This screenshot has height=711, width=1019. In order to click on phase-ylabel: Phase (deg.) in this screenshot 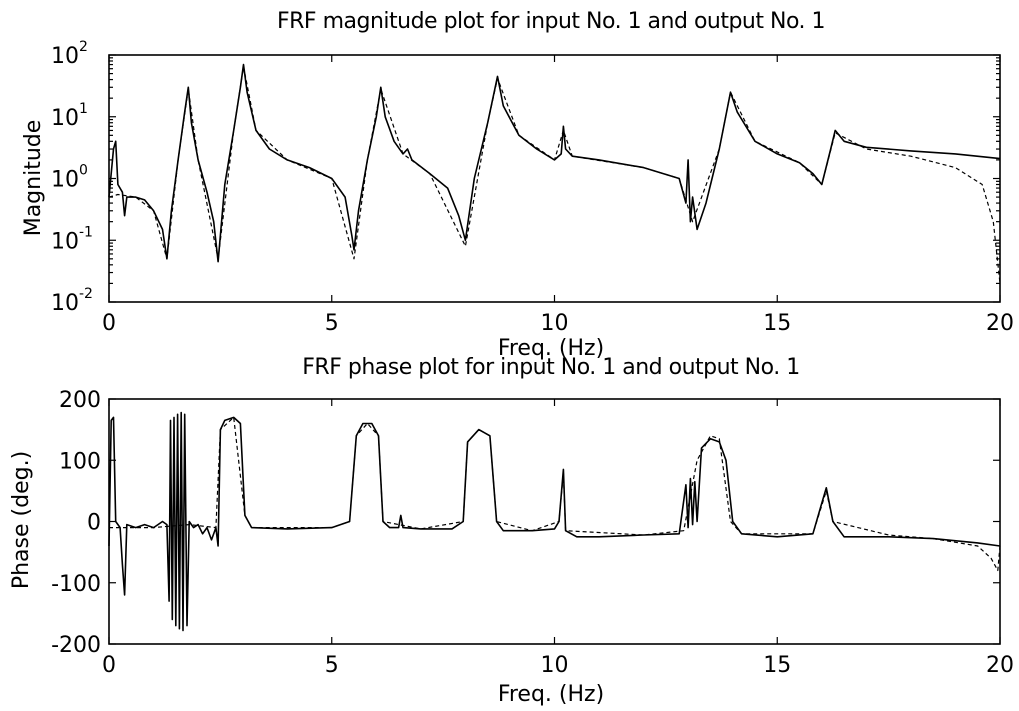, I will do `click(21, 520)`.